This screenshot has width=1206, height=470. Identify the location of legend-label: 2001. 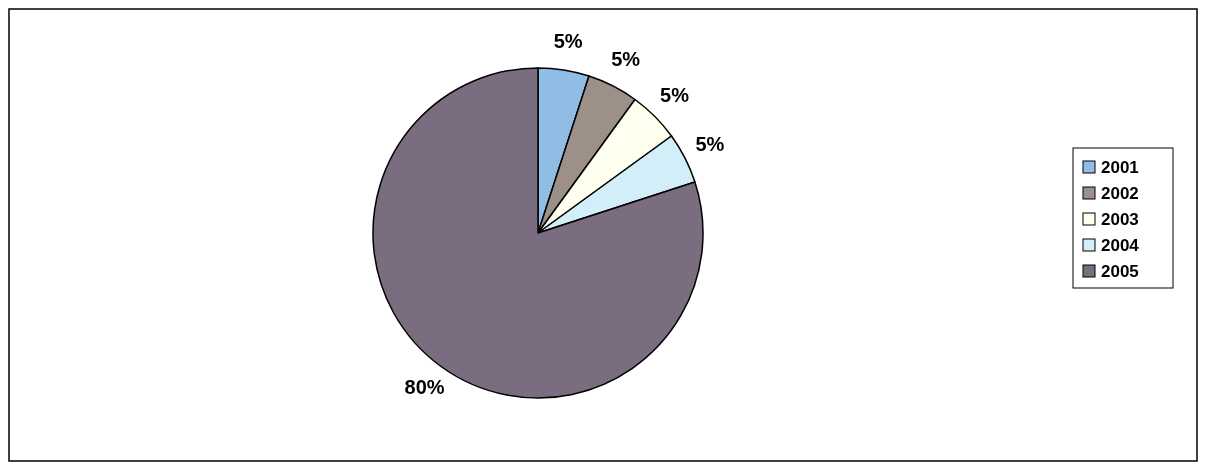
(1120, 167).